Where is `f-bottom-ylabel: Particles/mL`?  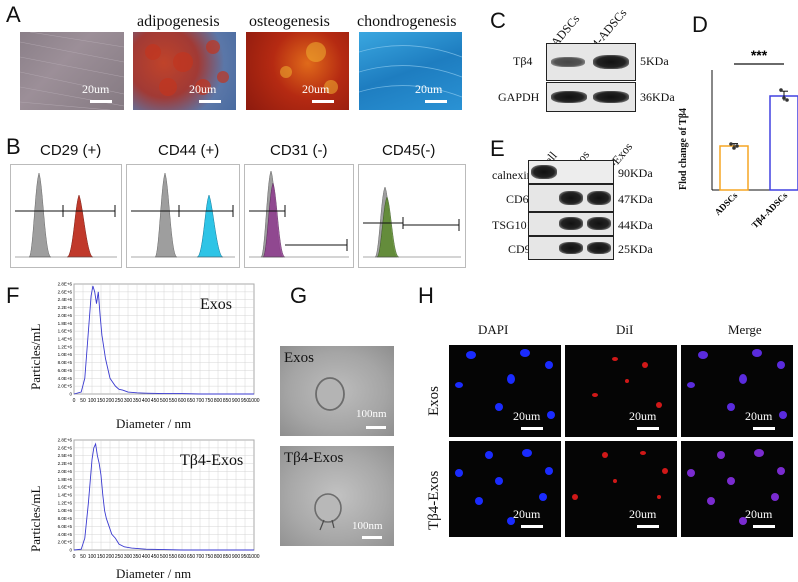 f-bottom-ylabel: Particles/mL is located at coordinates (35, 518).